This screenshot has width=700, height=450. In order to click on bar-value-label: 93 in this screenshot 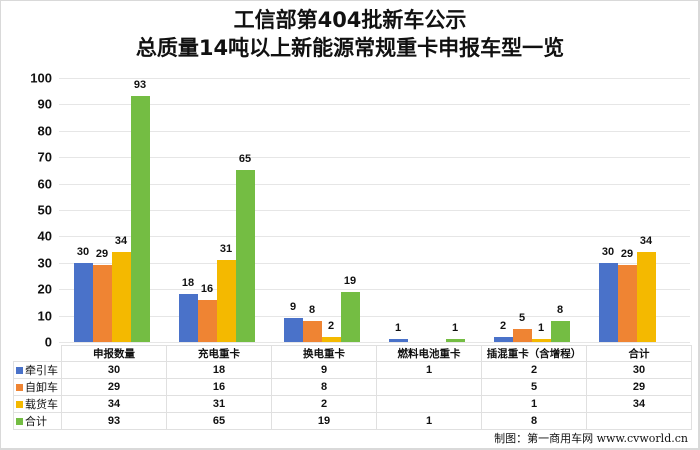, I will do `click(140, 85)`.